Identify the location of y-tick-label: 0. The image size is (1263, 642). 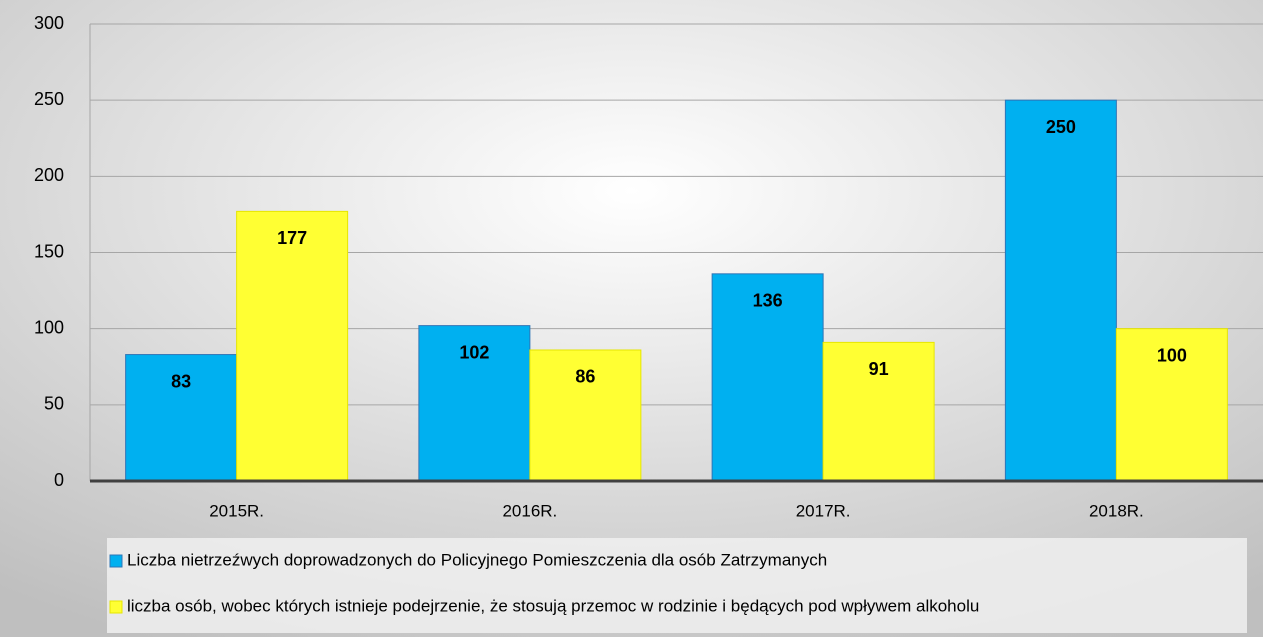
(59, 480).